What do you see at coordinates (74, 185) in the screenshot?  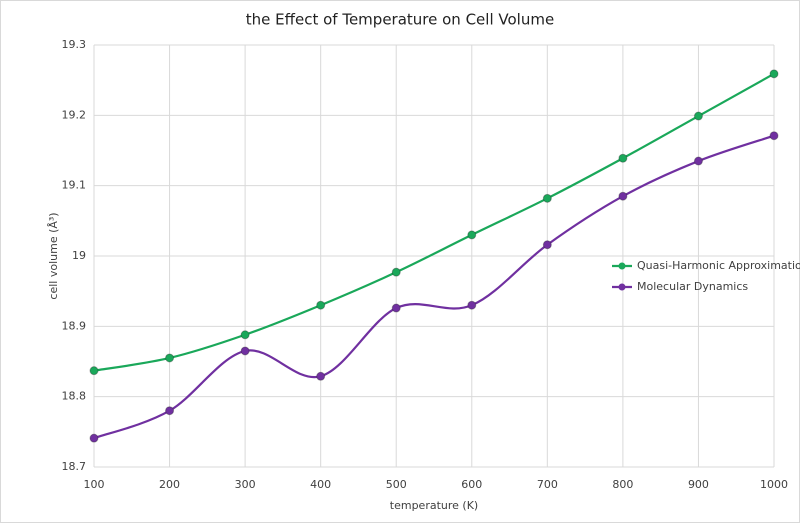 I see `y-tick-label: 19.1` at bounding box center [74, 185].